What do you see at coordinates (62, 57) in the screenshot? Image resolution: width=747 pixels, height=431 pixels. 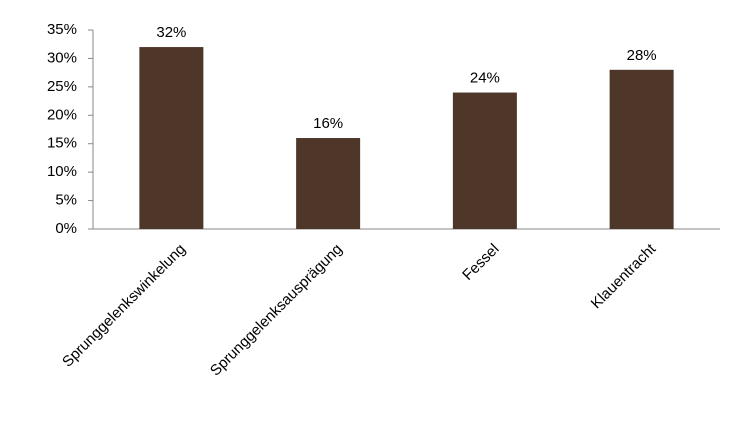 I see `y-tick-label: 30%` at bounding box center [62, 57].